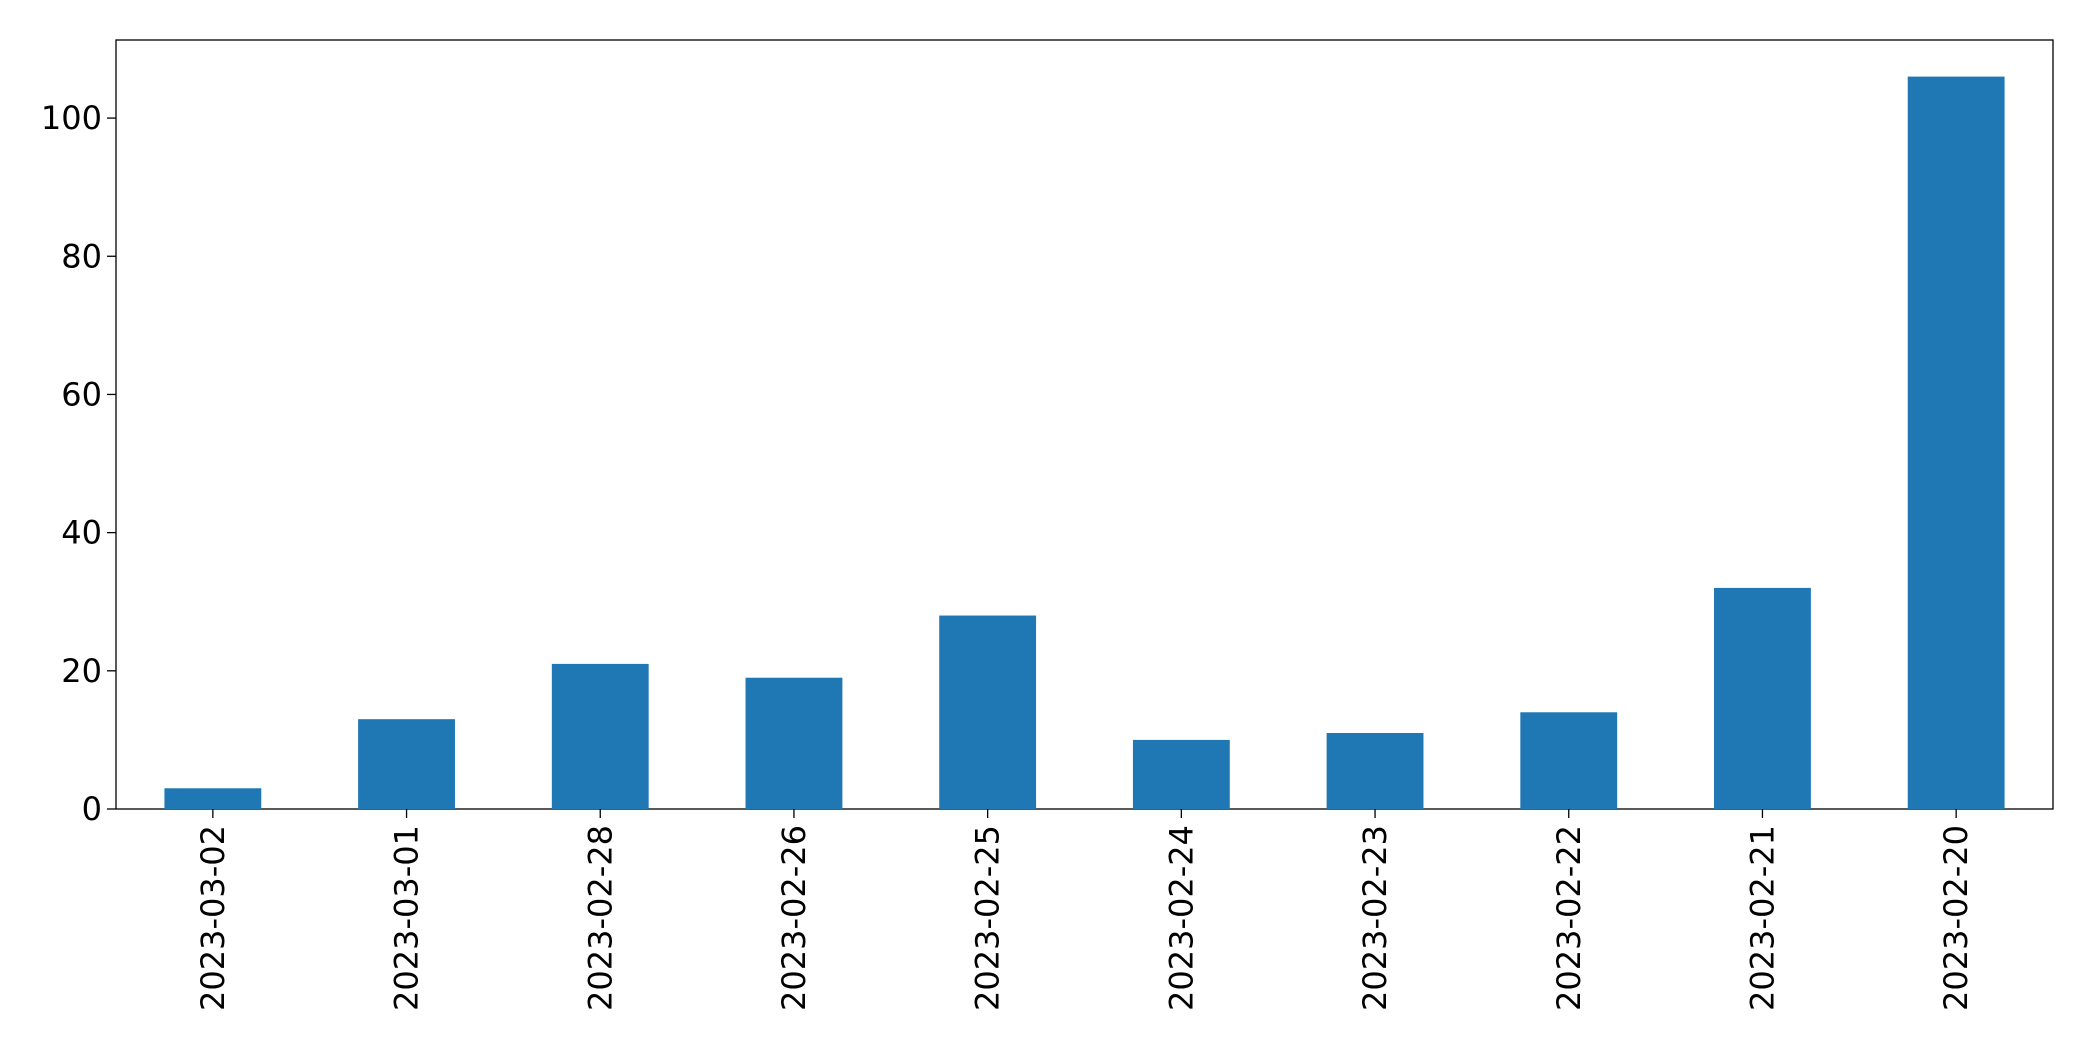  I want to click on x-tick-label: 2023-03-01, so click(407, 918).